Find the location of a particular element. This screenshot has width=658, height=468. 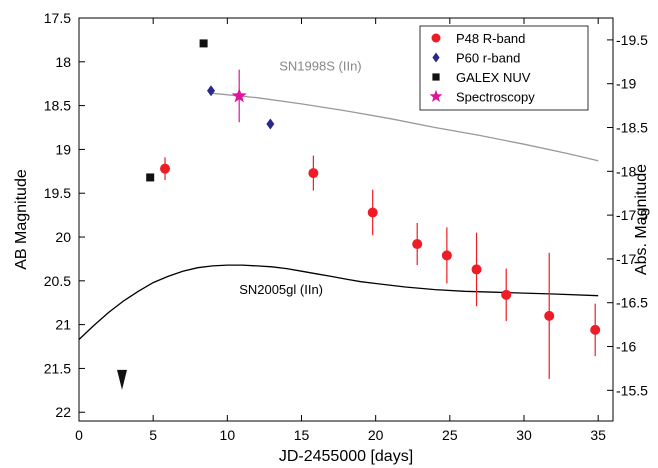

y-tick-label: 20 is located at coordinates (63, 237).